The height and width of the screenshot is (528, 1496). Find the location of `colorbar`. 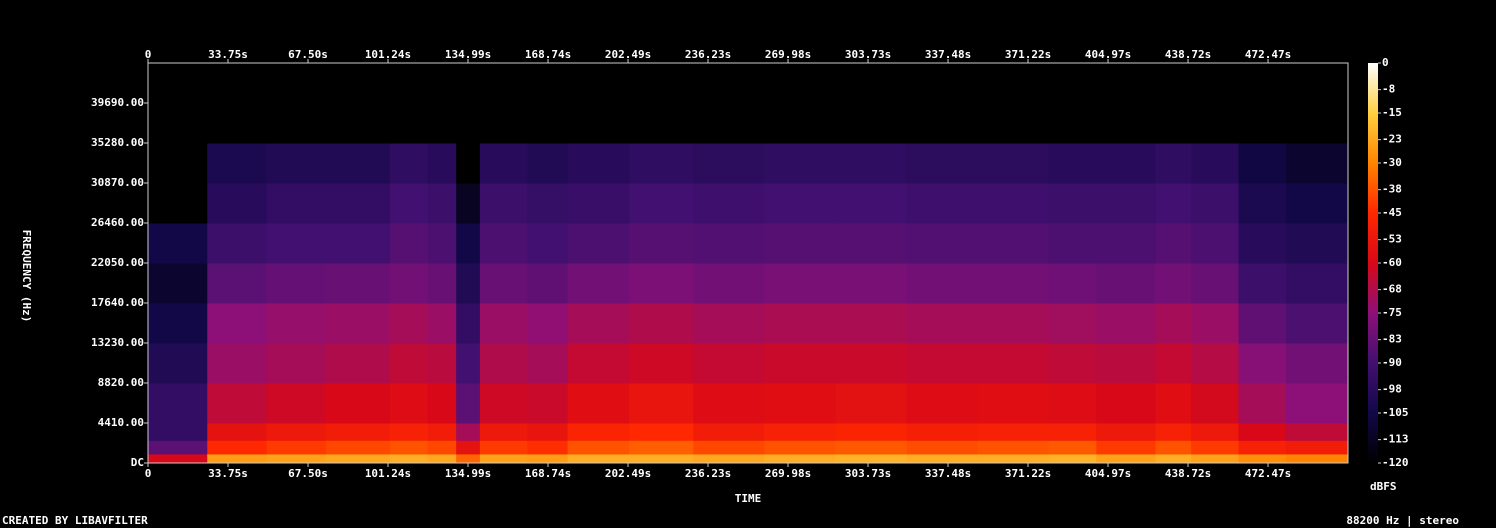

colorbar is located at coordinates (1373, 263).